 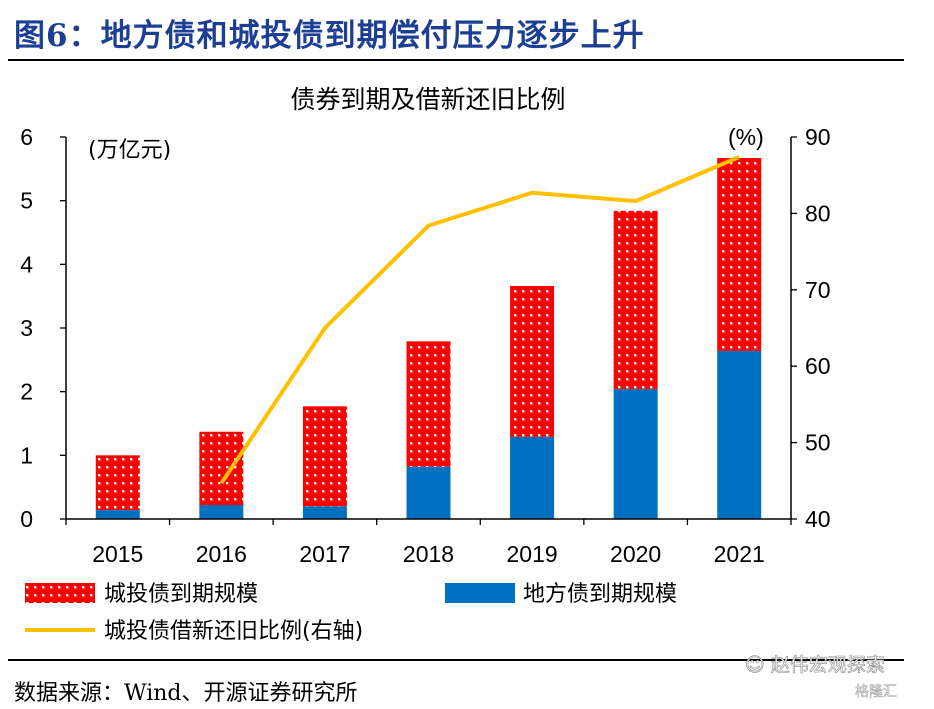 I want to click on bottom-rule, so click(x=456, y=660).